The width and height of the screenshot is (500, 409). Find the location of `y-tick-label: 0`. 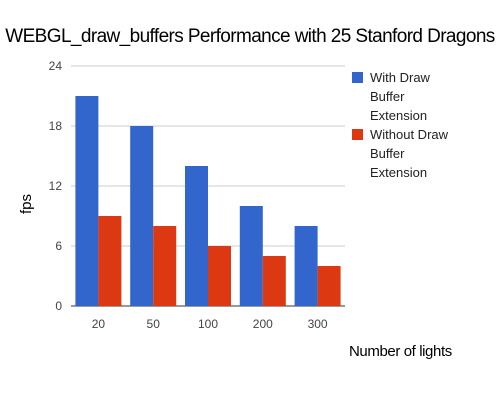

y-tick-label: 0 is located at coordinates (58, 306).